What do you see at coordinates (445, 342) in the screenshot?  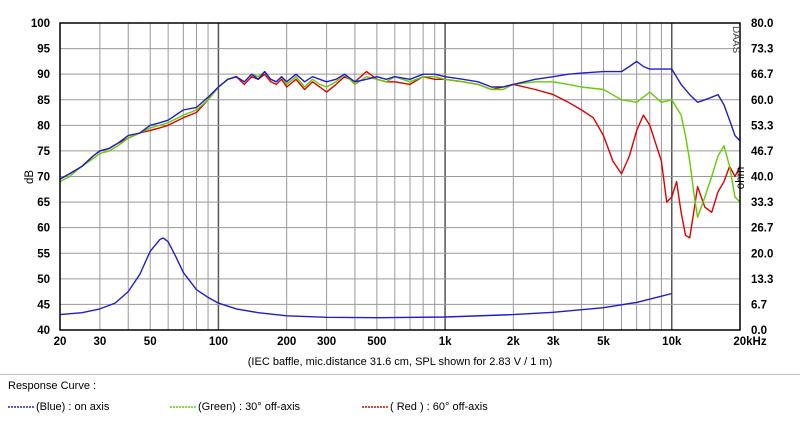 I see `x-tick-label: 1k` at bounding box center [445, 342].